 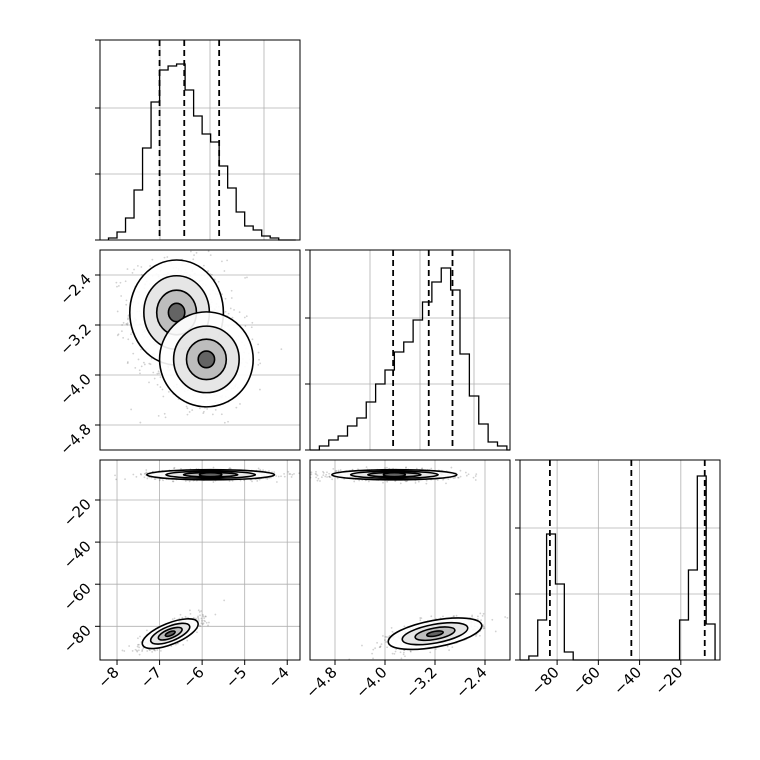 I want to click on x-tick-label: −8, so click(x=108, y=677).